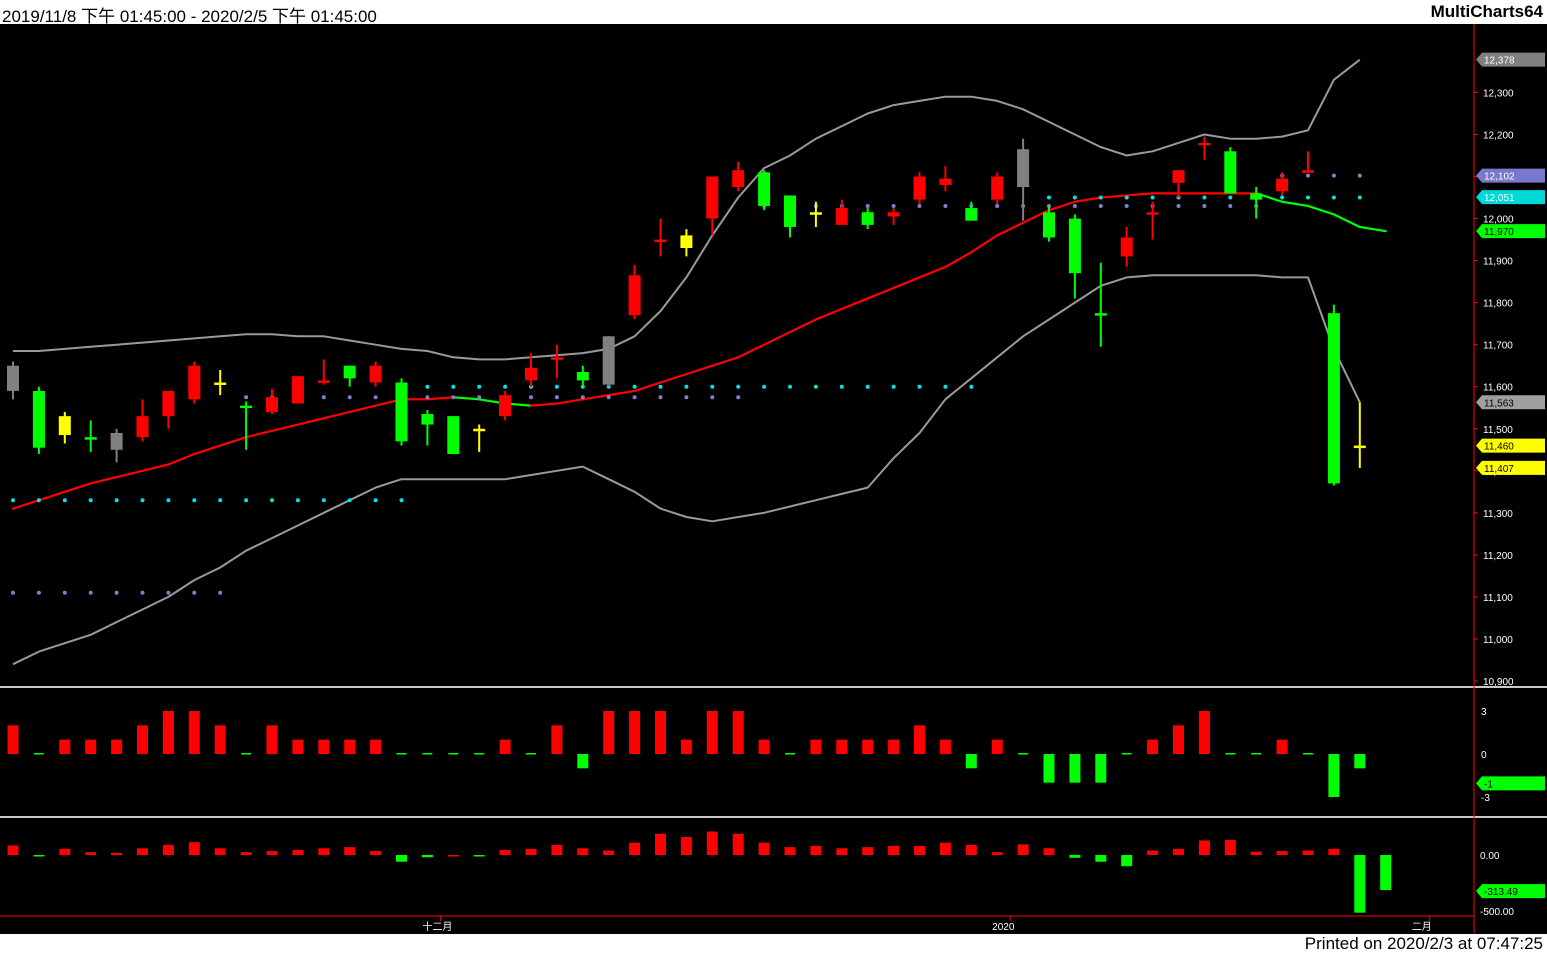 Image resolution: width=1547 pixels, height=956 pixels. What do you see at coordinates (1486, 11) in the screenshot?
I see `app-title: MultiCharts64` at bounding box center [1486, 11].